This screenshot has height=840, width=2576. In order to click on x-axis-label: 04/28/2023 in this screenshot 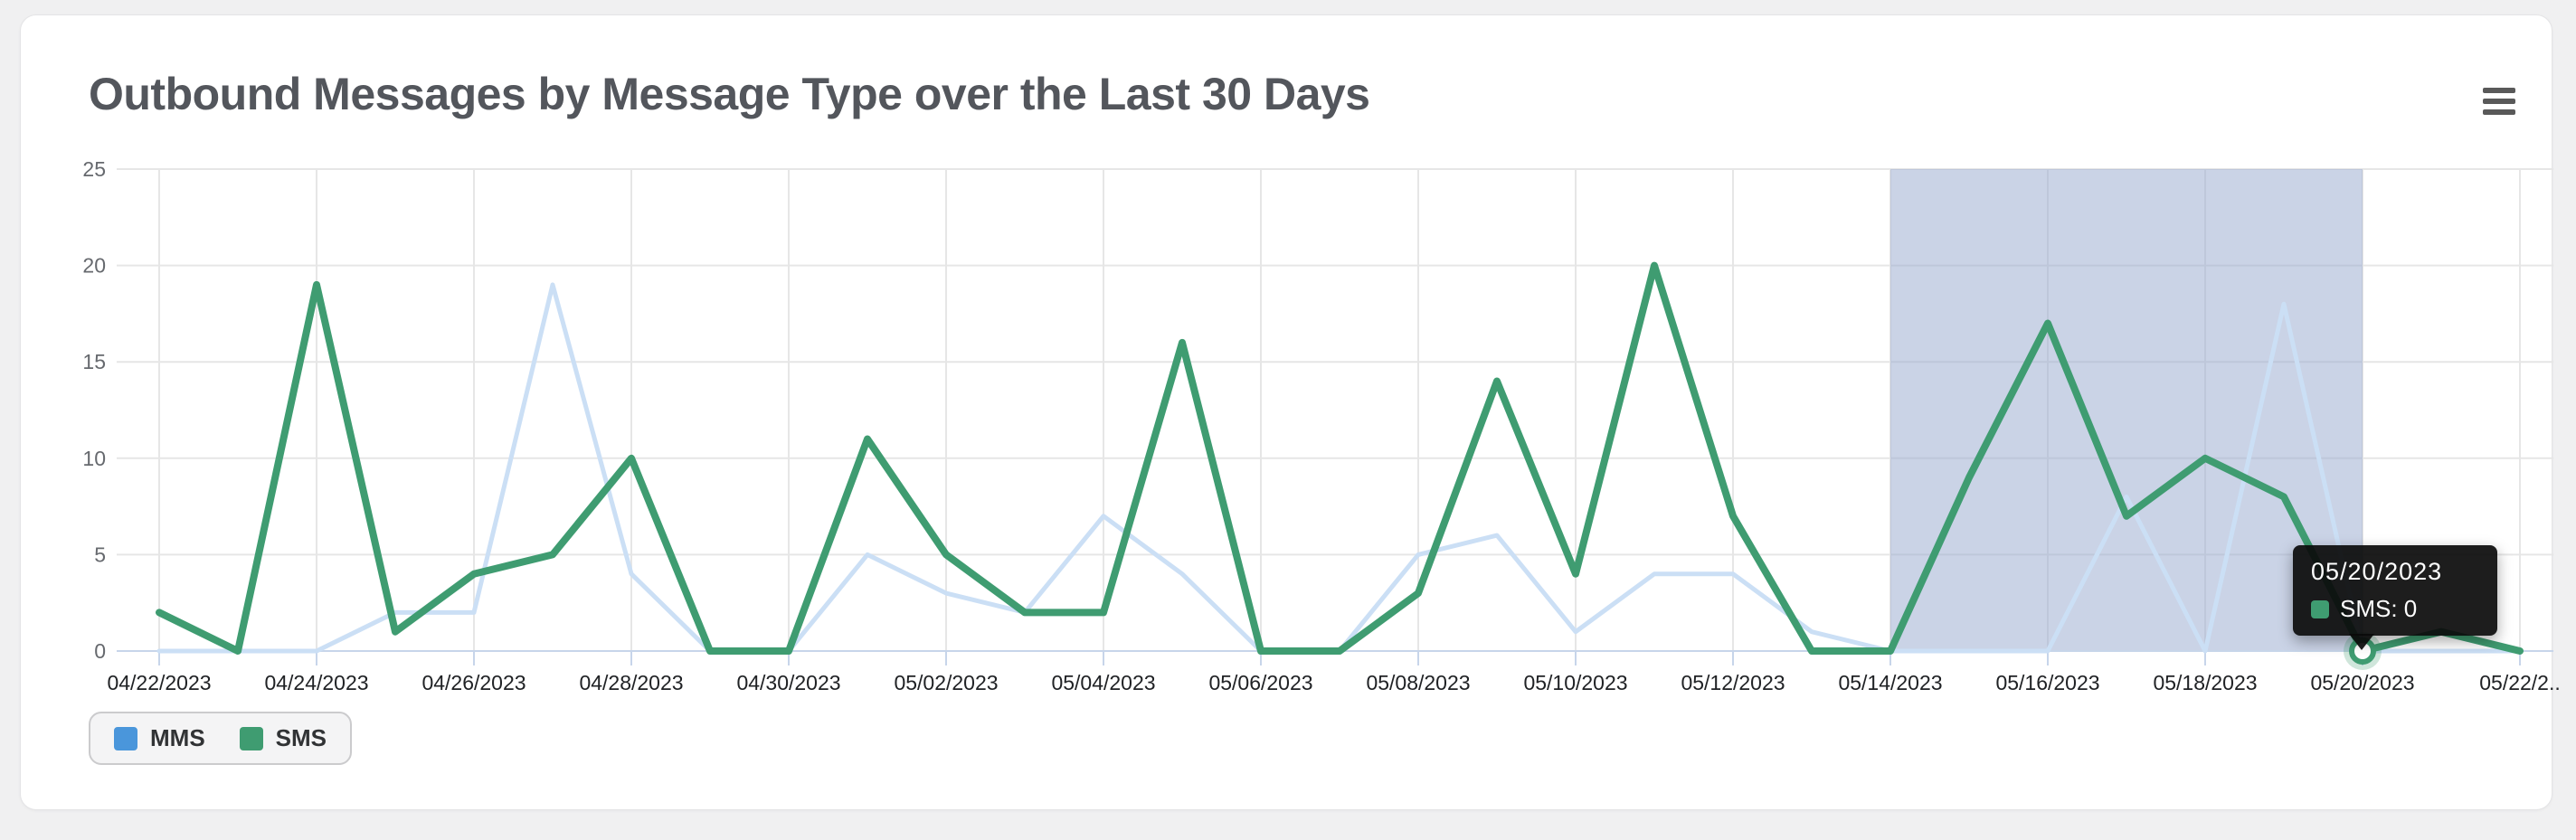, I will do `click(631, 682)`.